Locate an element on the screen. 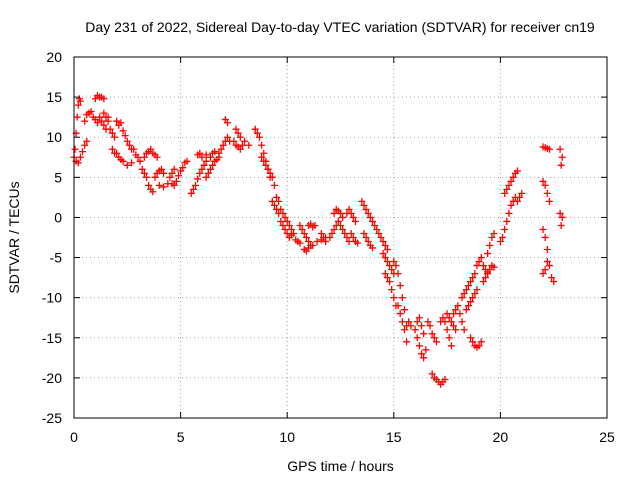 The height and width of the screenshot is (480, 640). y-tick-label: -10 is located at coordinates (52, 298).